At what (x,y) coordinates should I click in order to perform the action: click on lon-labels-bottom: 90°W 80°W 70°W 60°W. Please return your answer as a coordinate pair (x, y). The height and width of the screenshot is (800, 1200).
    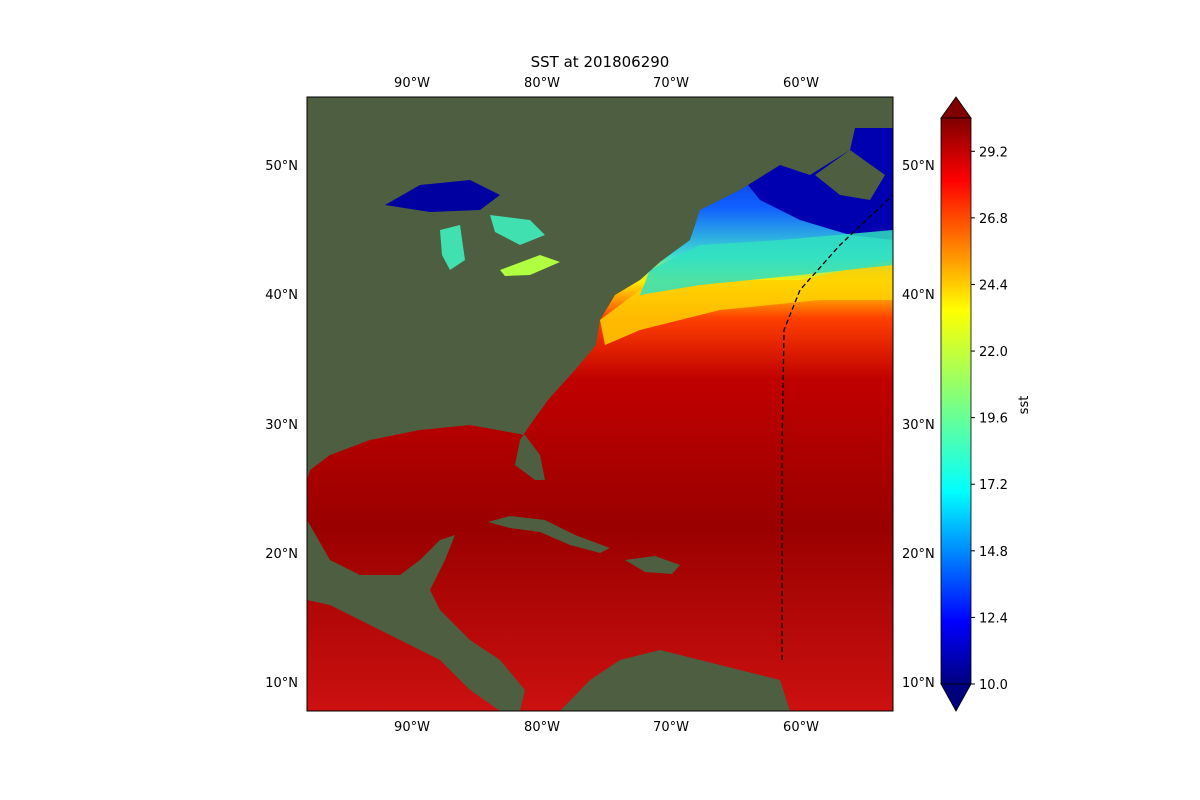
    Looking at the image, I should click on (606, 727).